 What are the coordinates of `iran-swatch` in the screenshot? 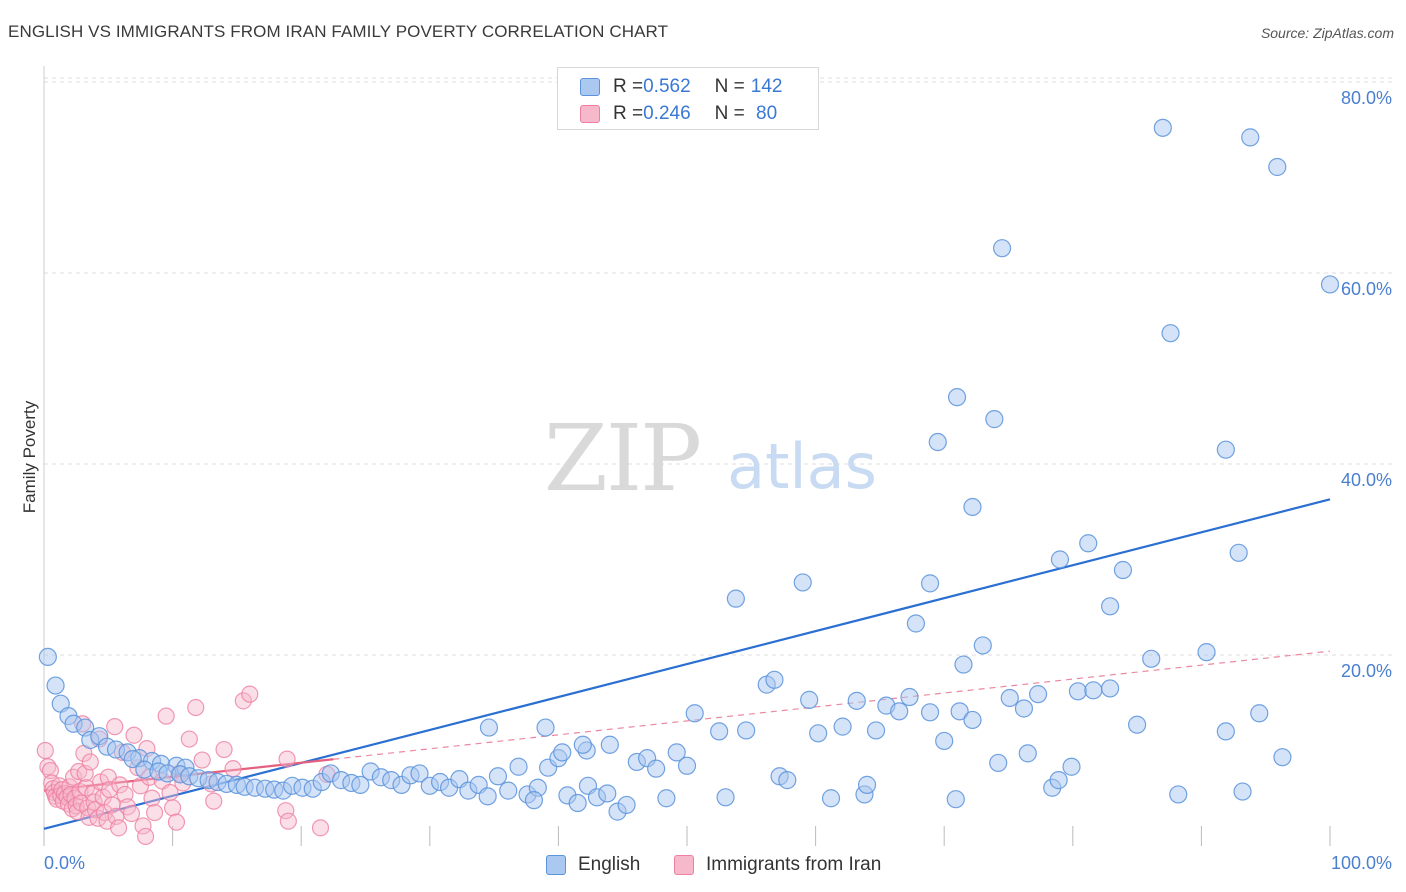 It's located at (590, 114).